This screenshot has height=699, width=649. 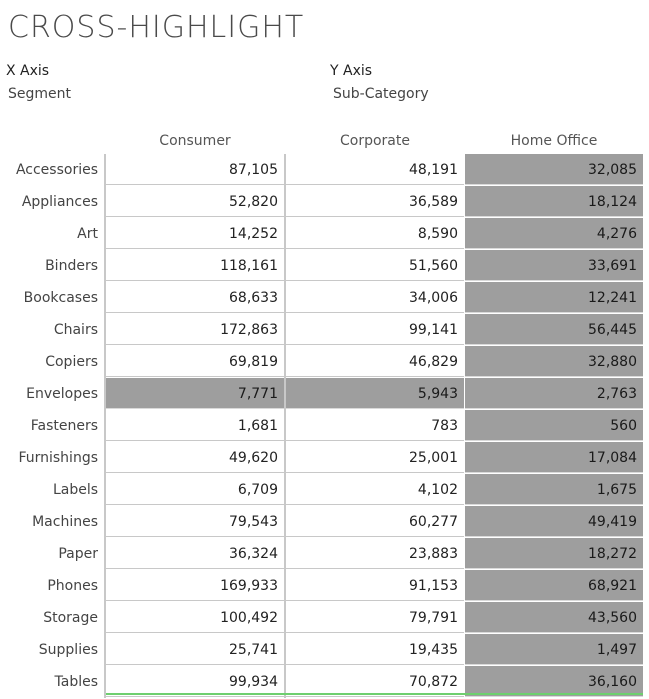 I want to click on table-cell: 1,497, so click(x=554, y=649).